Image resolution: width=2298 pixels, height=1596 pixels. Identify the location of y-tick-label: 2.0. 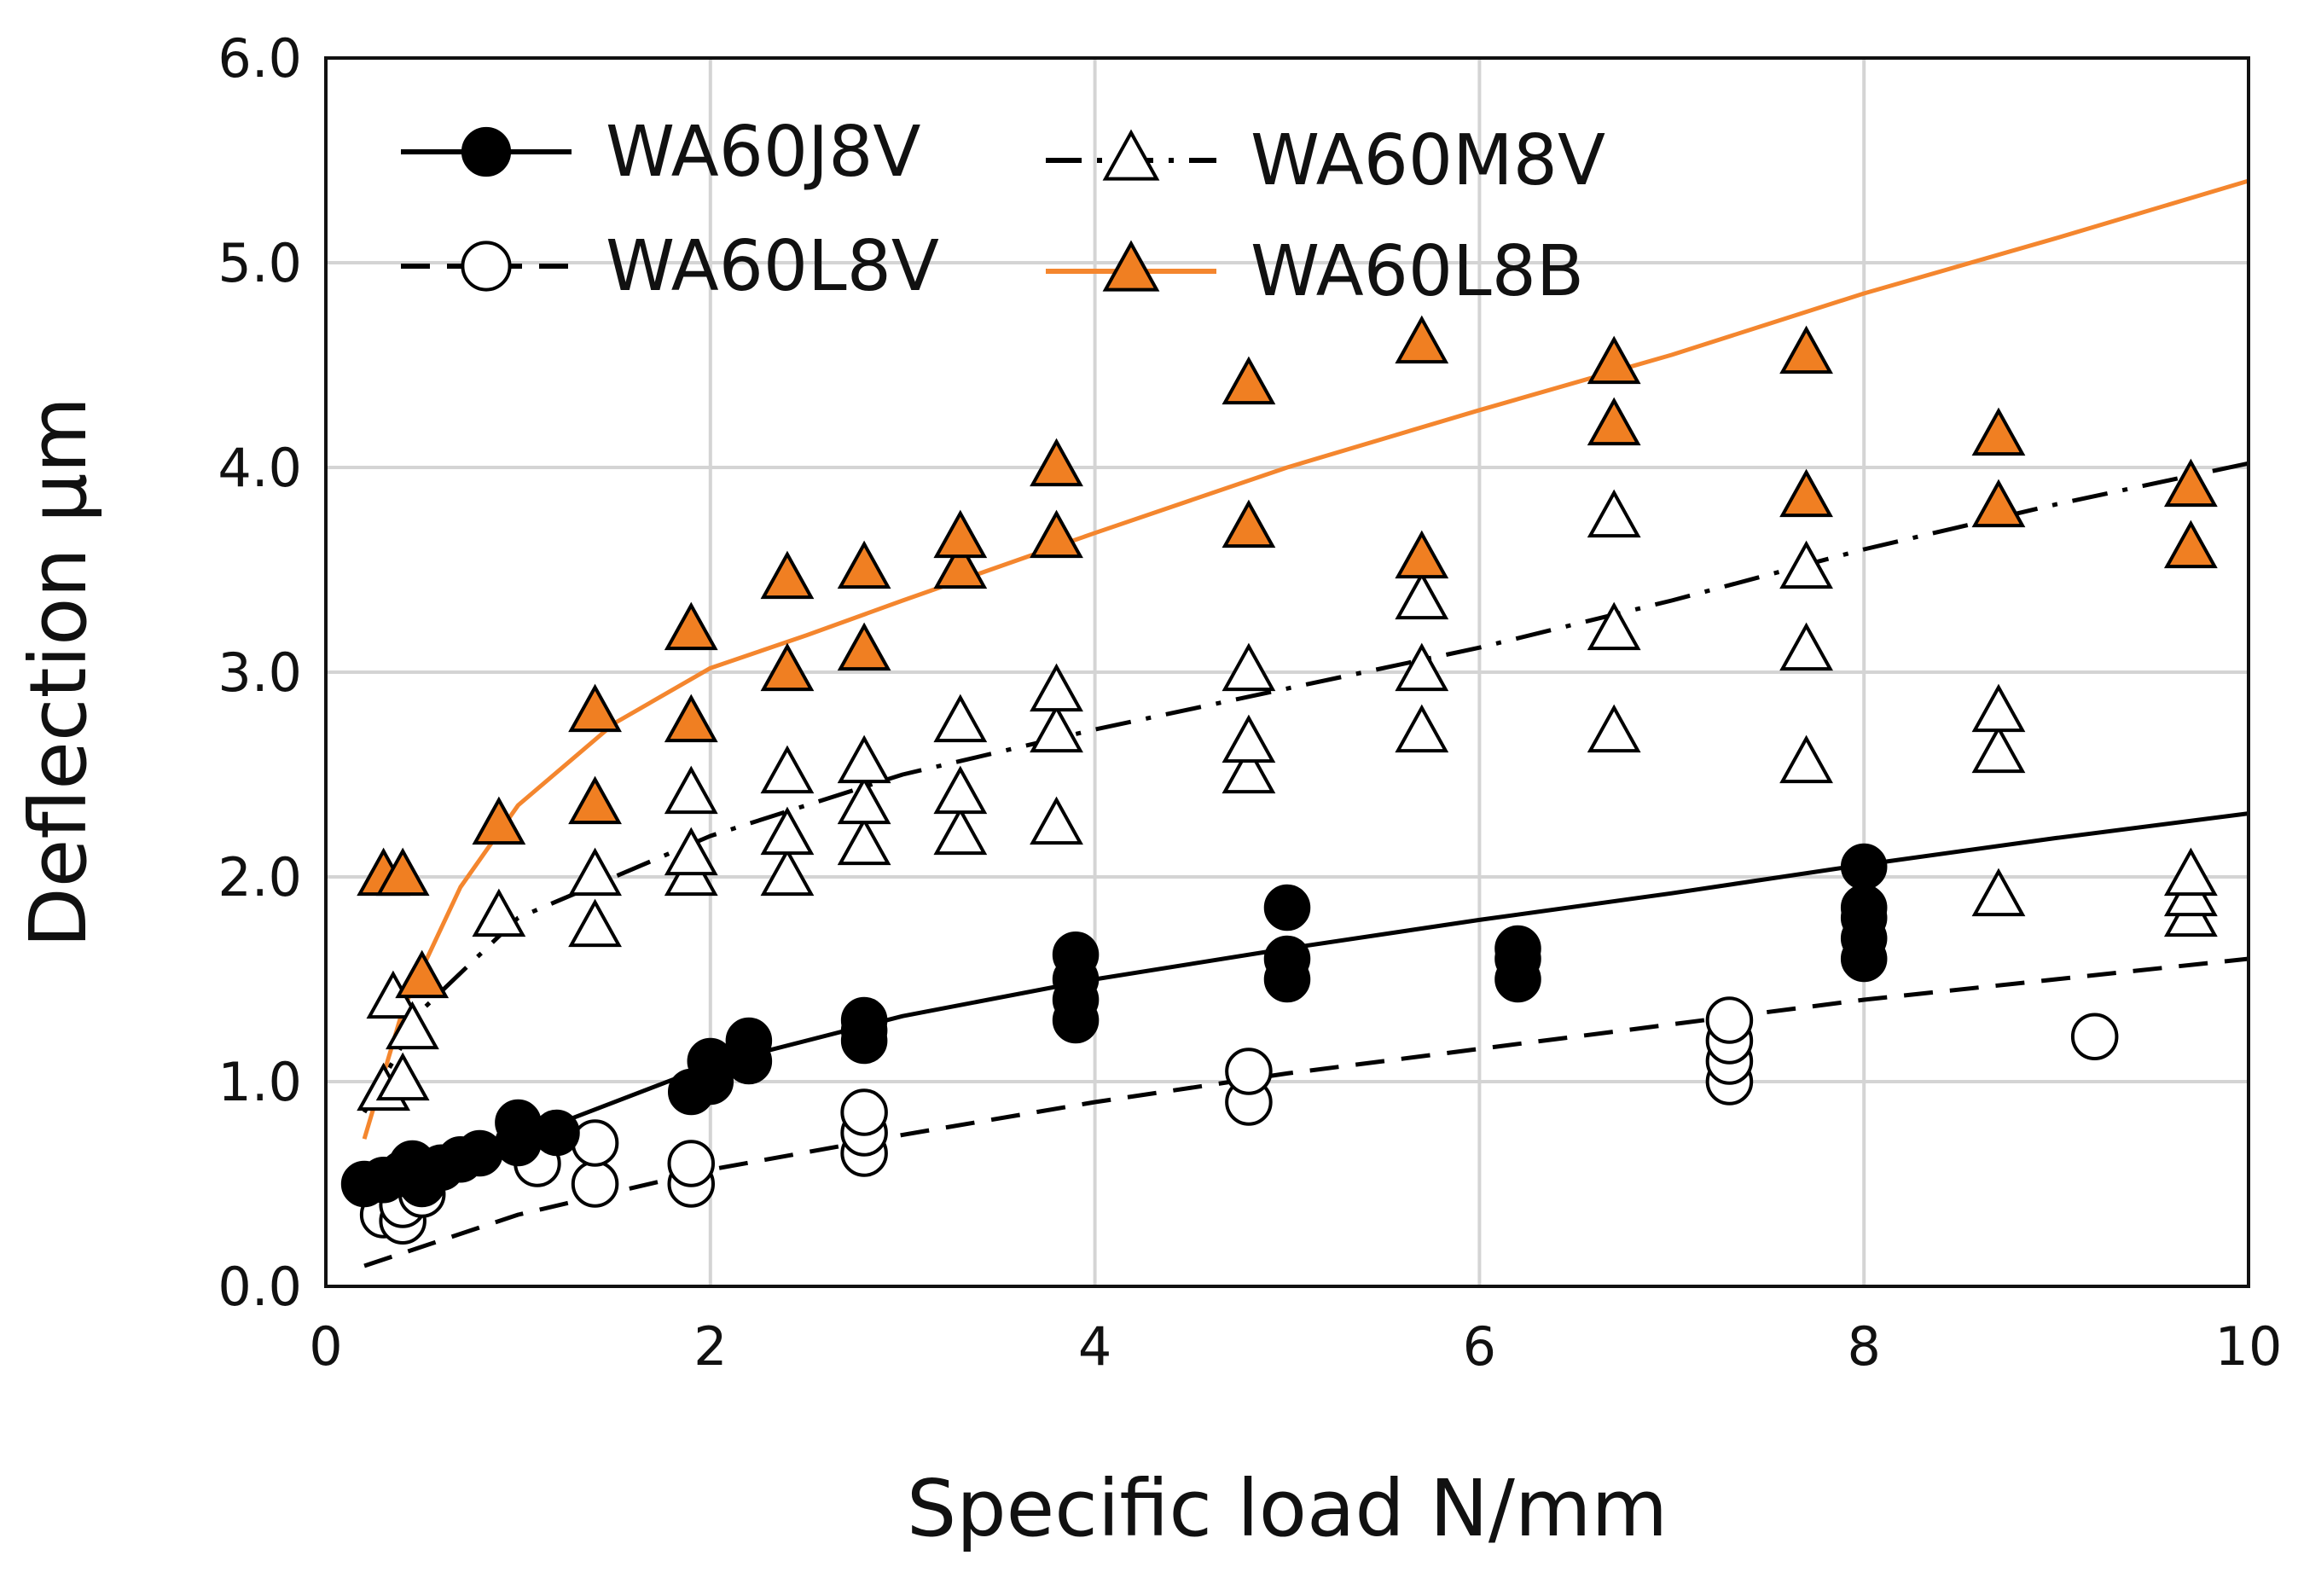
(260, 877).